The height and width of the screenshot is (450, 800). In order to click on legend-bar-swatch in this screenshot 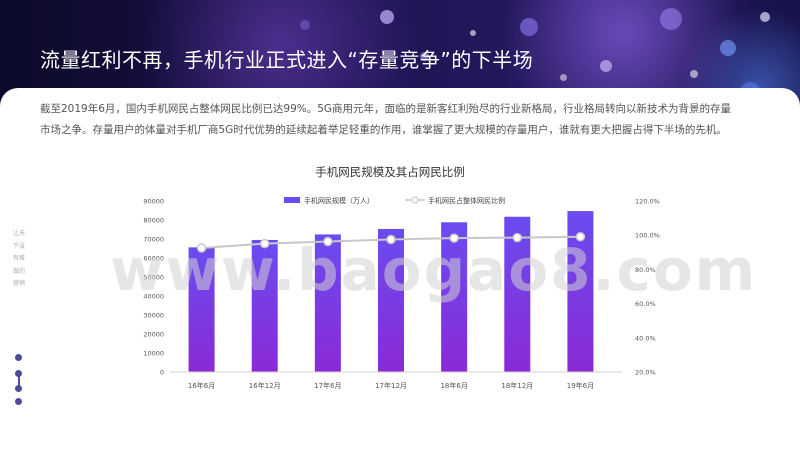, I will do `click(292, 200)`.